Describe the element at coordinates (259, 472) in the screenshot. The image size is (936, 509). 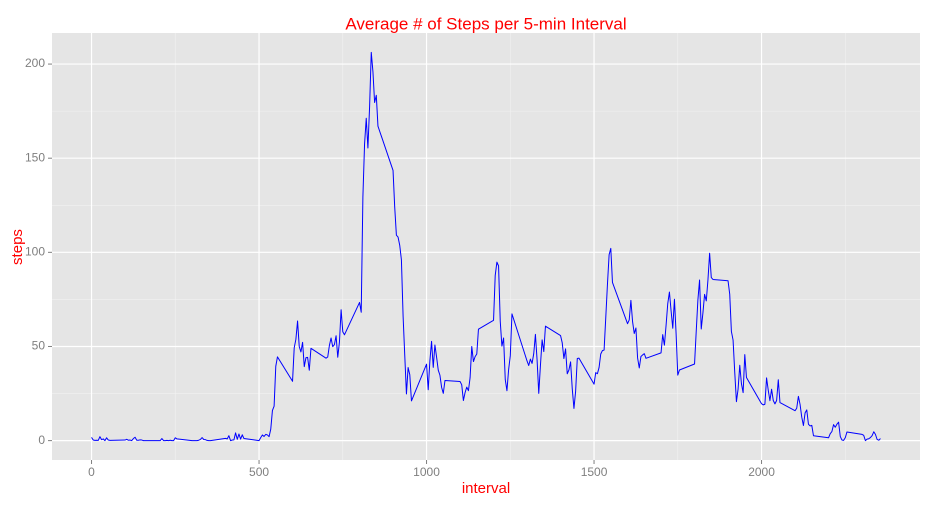
I see `x-tick-label: 500` at that location.